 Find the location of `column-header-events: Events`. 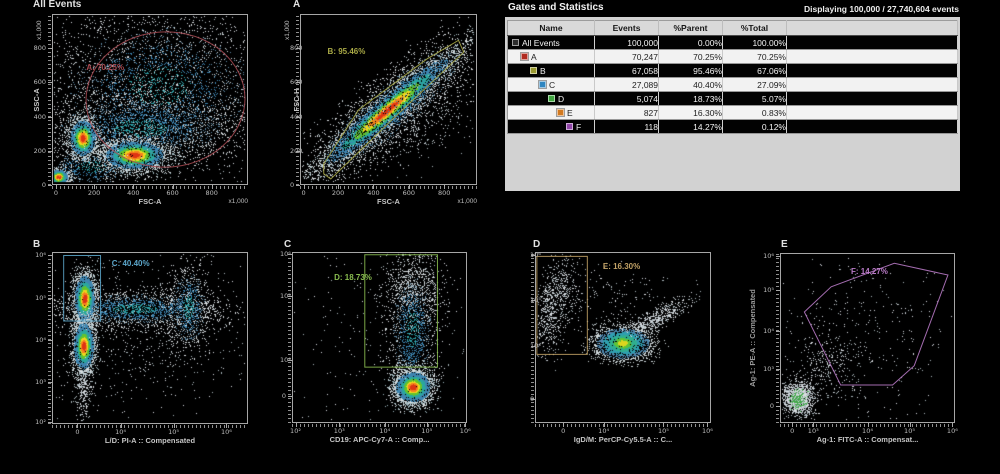

column-header-events: Events is located at coordinates (626, 28).